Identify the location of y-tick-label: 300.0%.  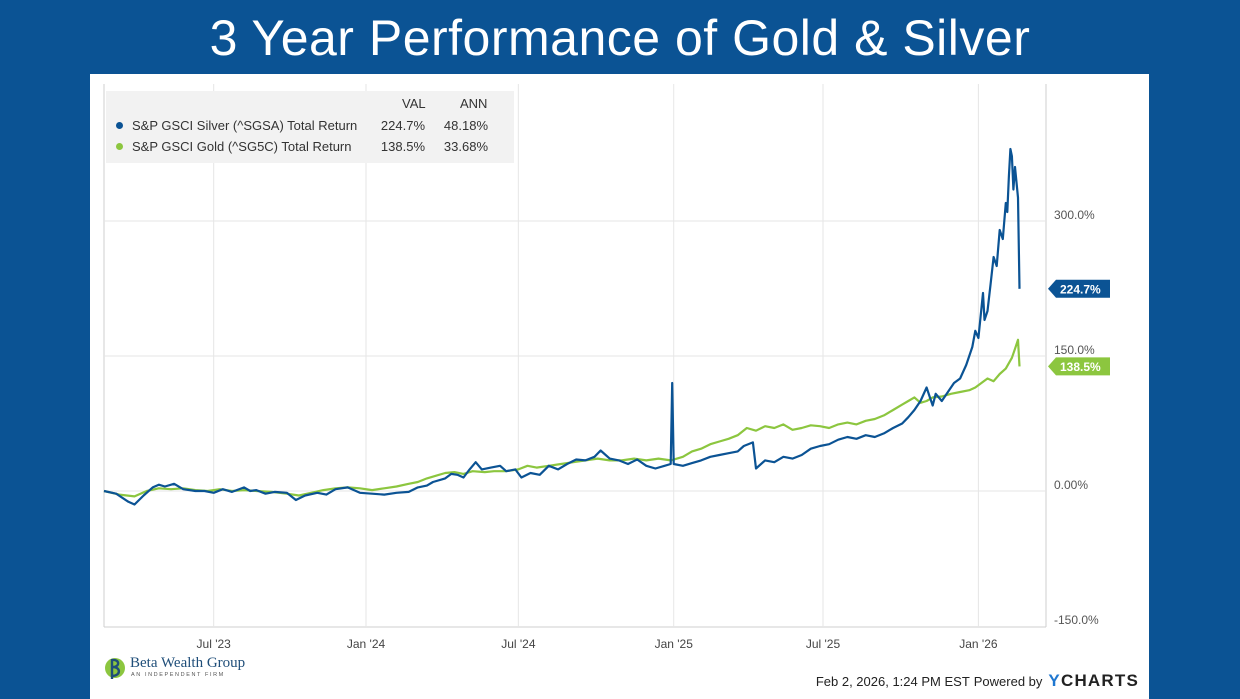
(1074, 215).